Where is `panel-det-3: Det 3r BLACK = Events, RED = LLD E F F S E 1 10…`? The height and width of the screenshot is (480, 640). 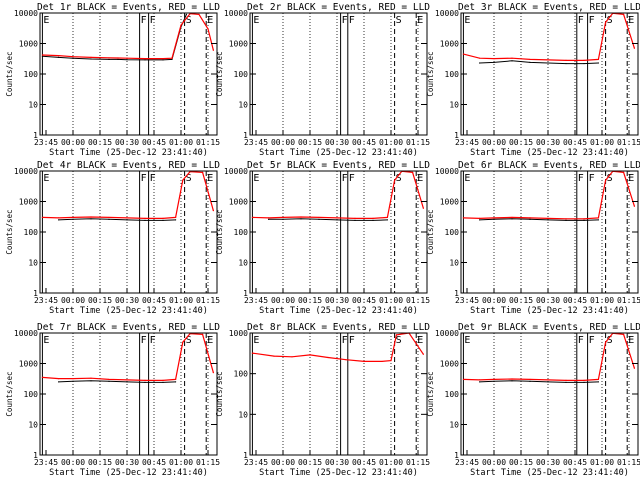
panel-det-3: Det 3r BLACK = Events, RED = LLD E F F S E 1 10… is located at coordinates (533, 80).